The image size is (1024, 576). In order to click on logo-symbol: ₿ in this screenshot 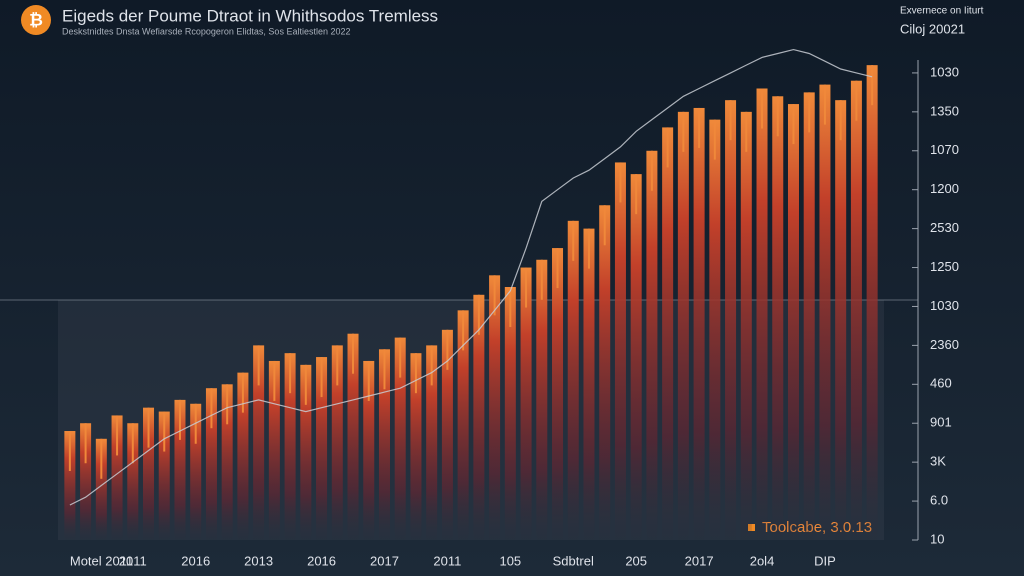, I will do `click(36, 19)`.